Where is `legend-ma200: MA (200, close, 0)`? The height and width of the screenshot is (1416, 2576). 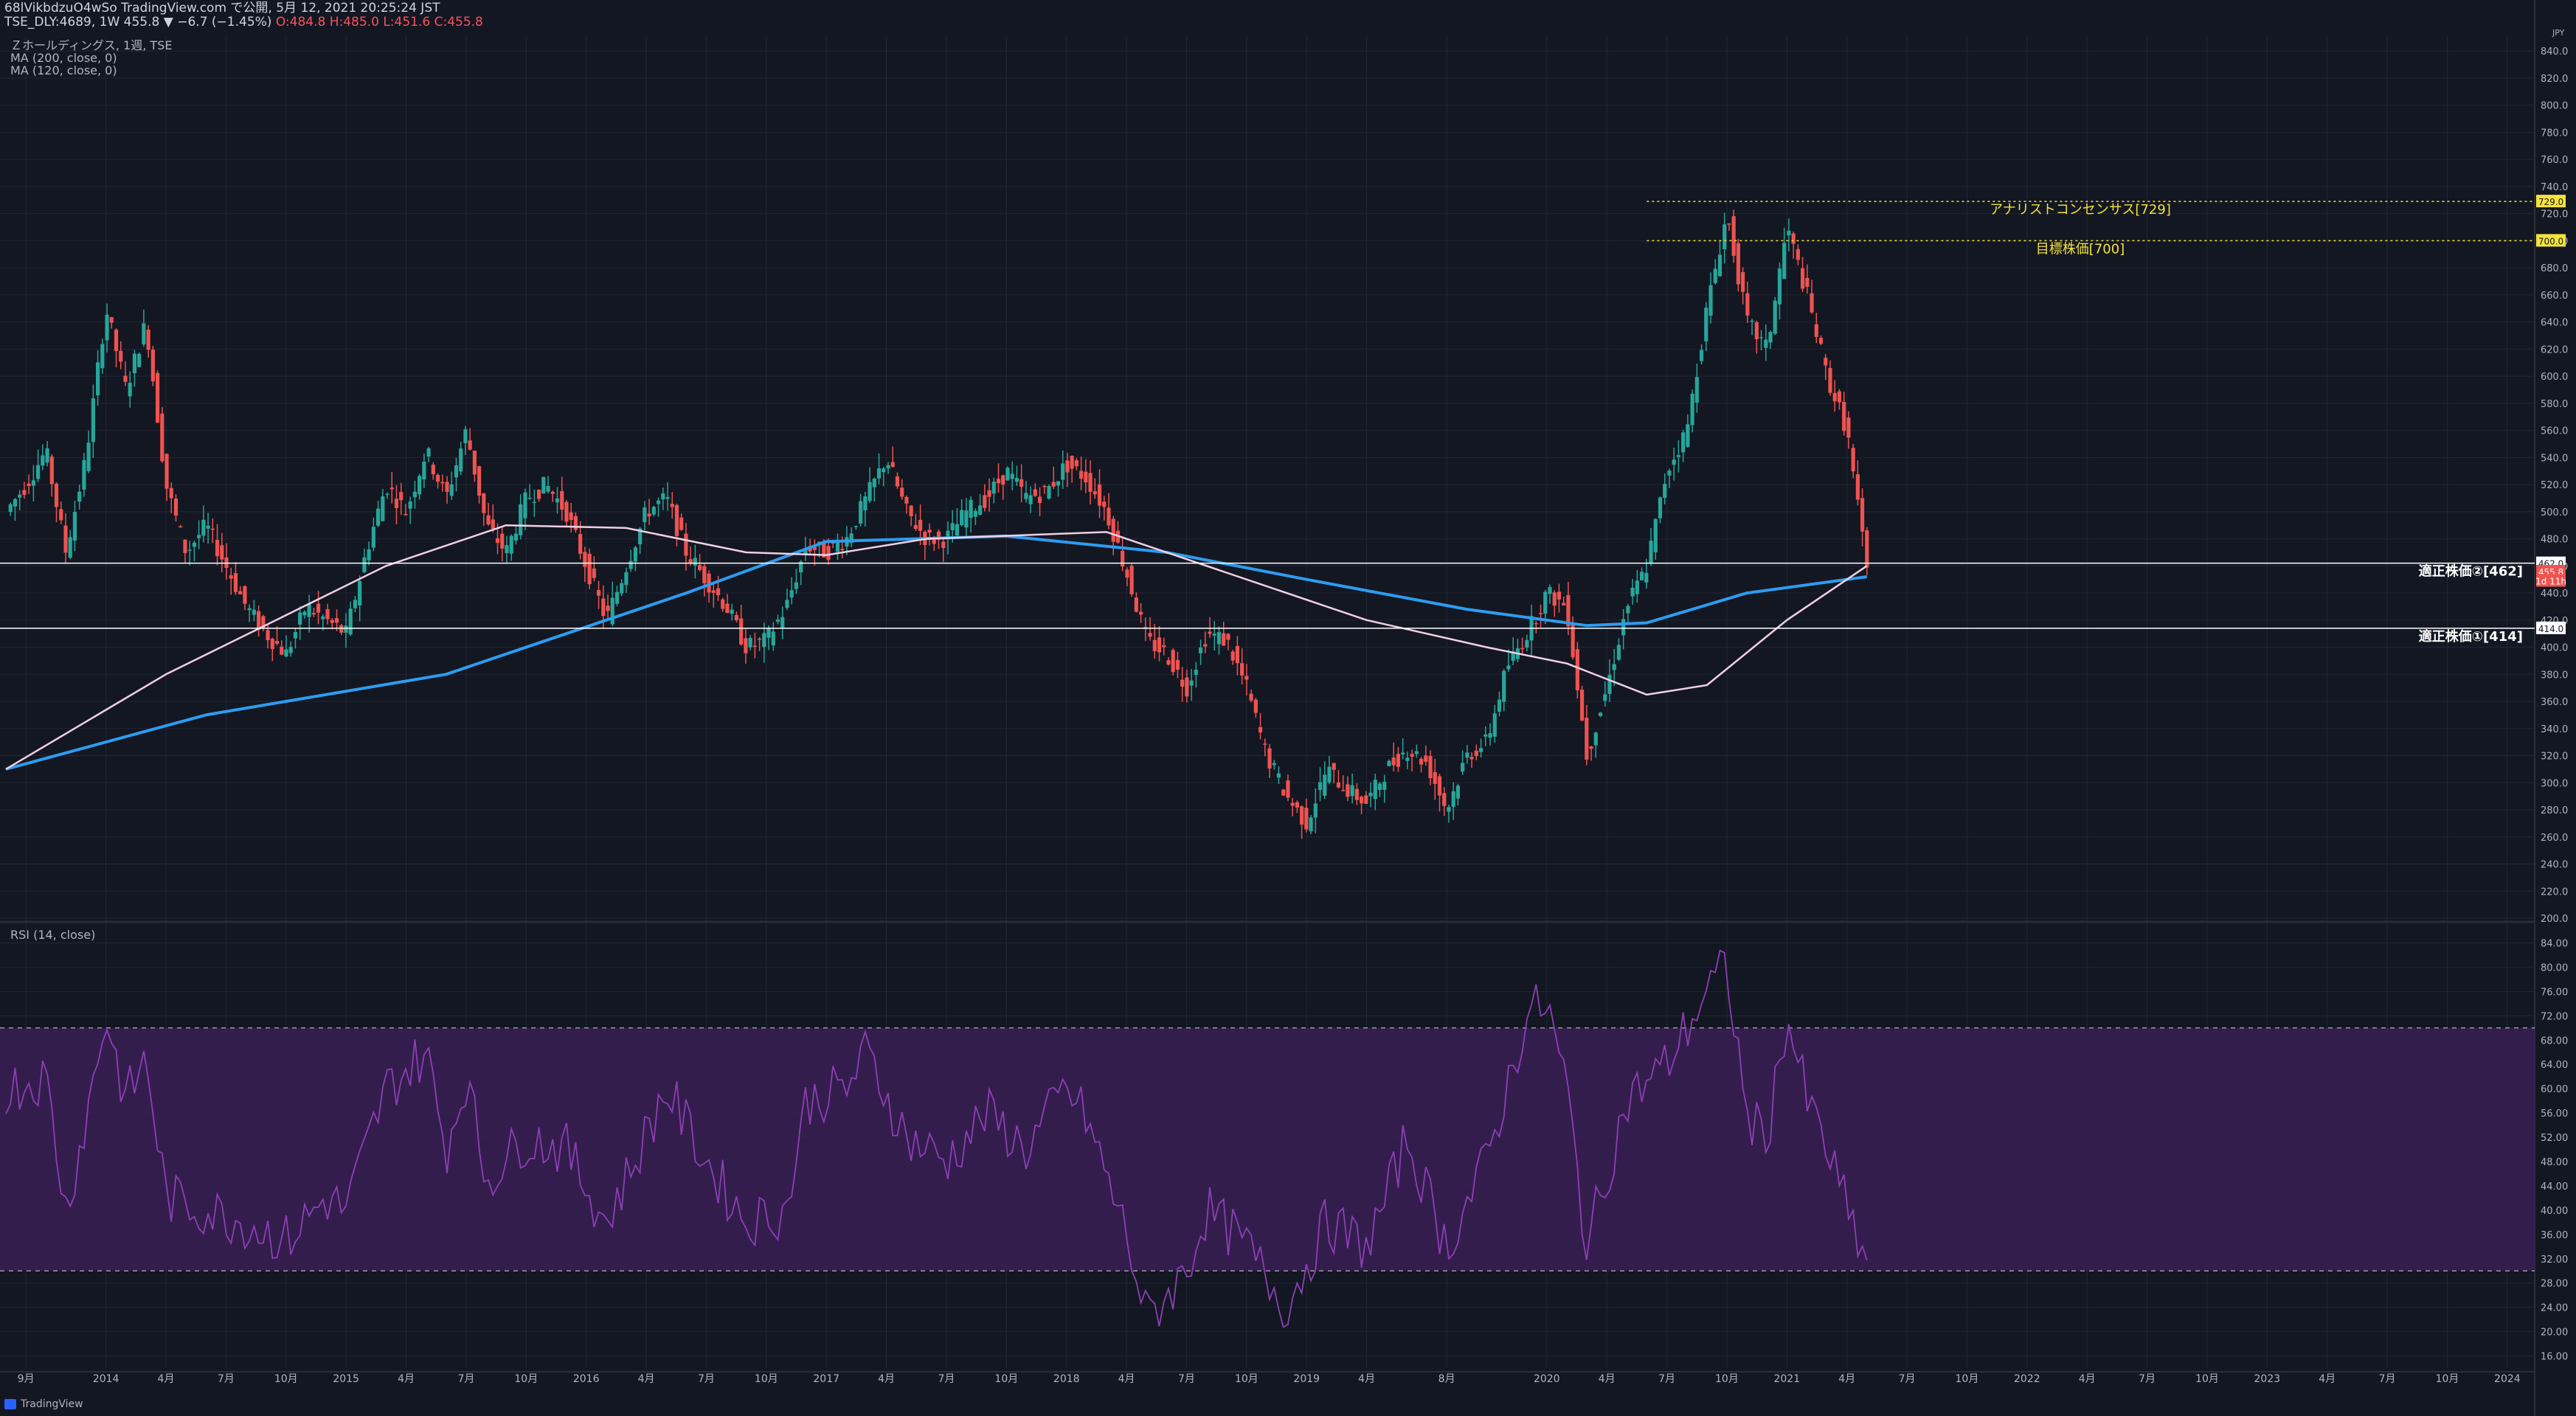 legend-ma200: MA (200, close, 0) is located at coordinates (64, 58).